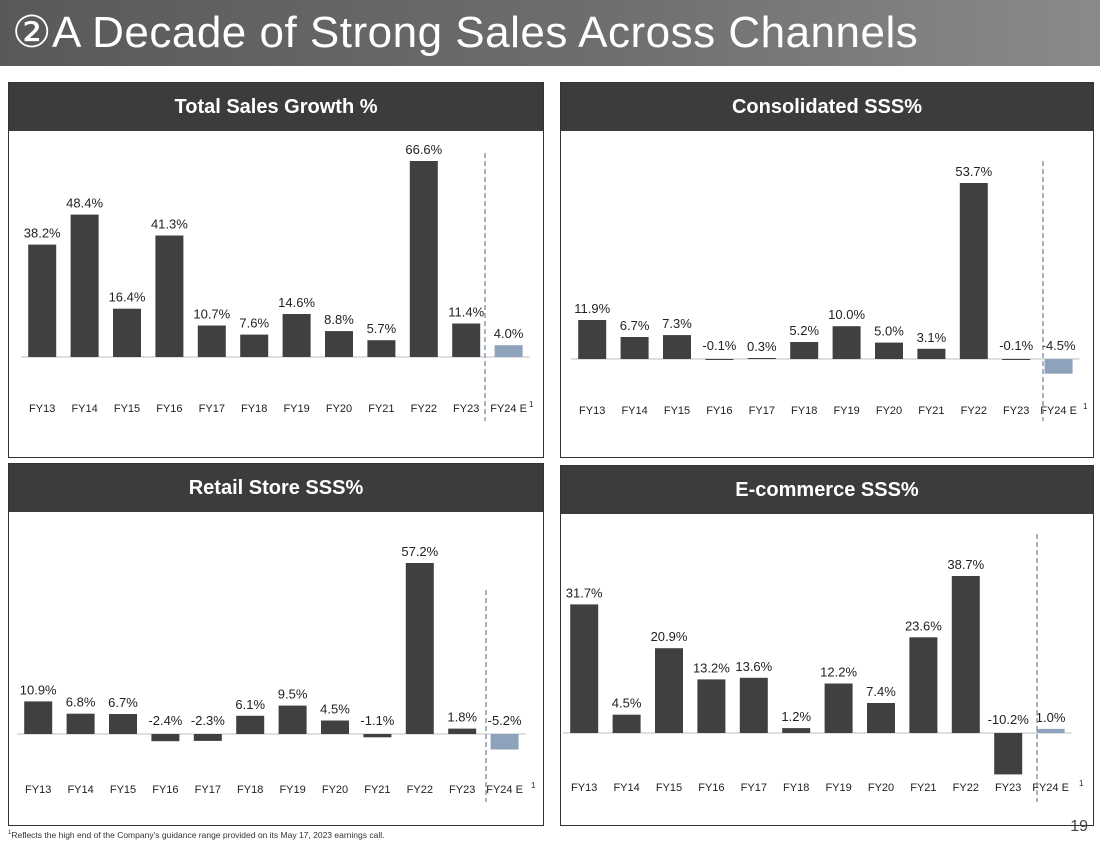 Image resolution: width=1100 pixels, height=849 pixels. I want to click on data-label: 13.2%, so click(711, 667).